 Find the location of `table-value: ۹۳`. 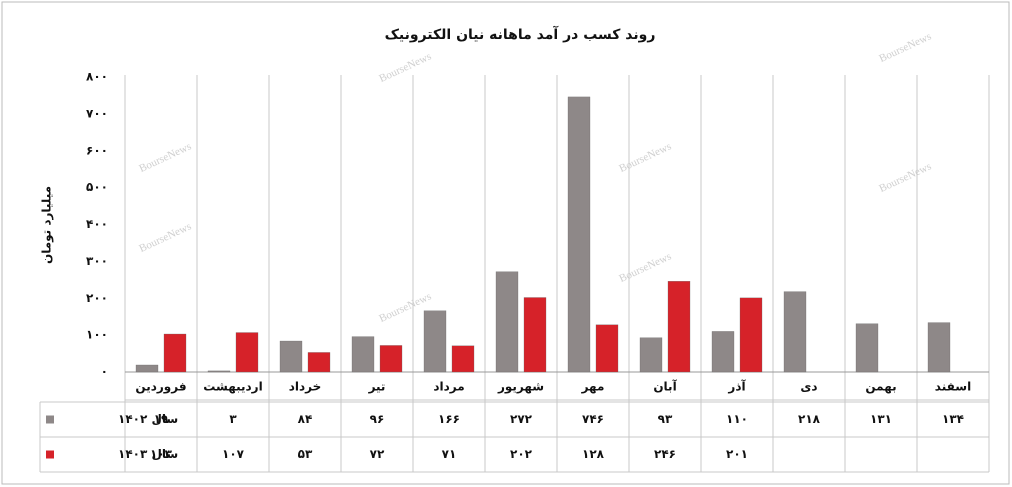

table-value: ۹۳ is located at coordinates (665, 419).